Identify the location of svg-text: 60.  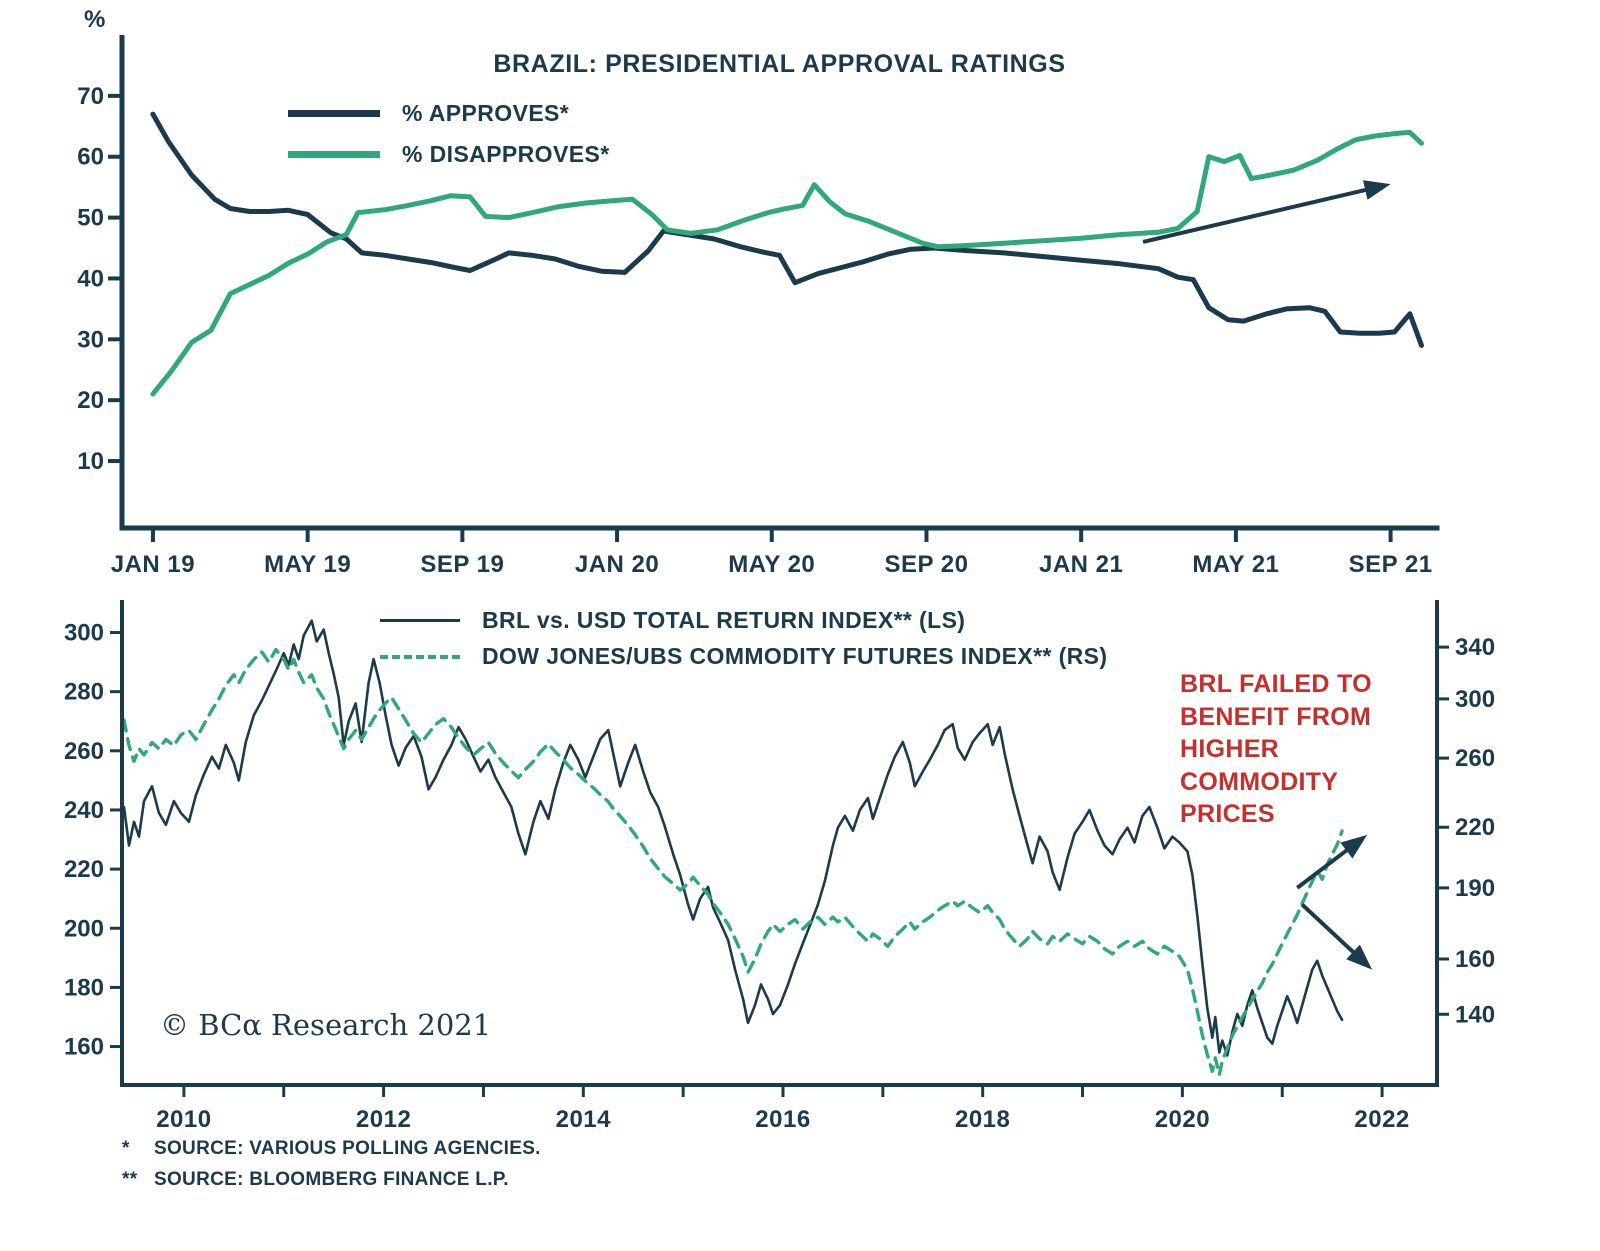
(90, 157).